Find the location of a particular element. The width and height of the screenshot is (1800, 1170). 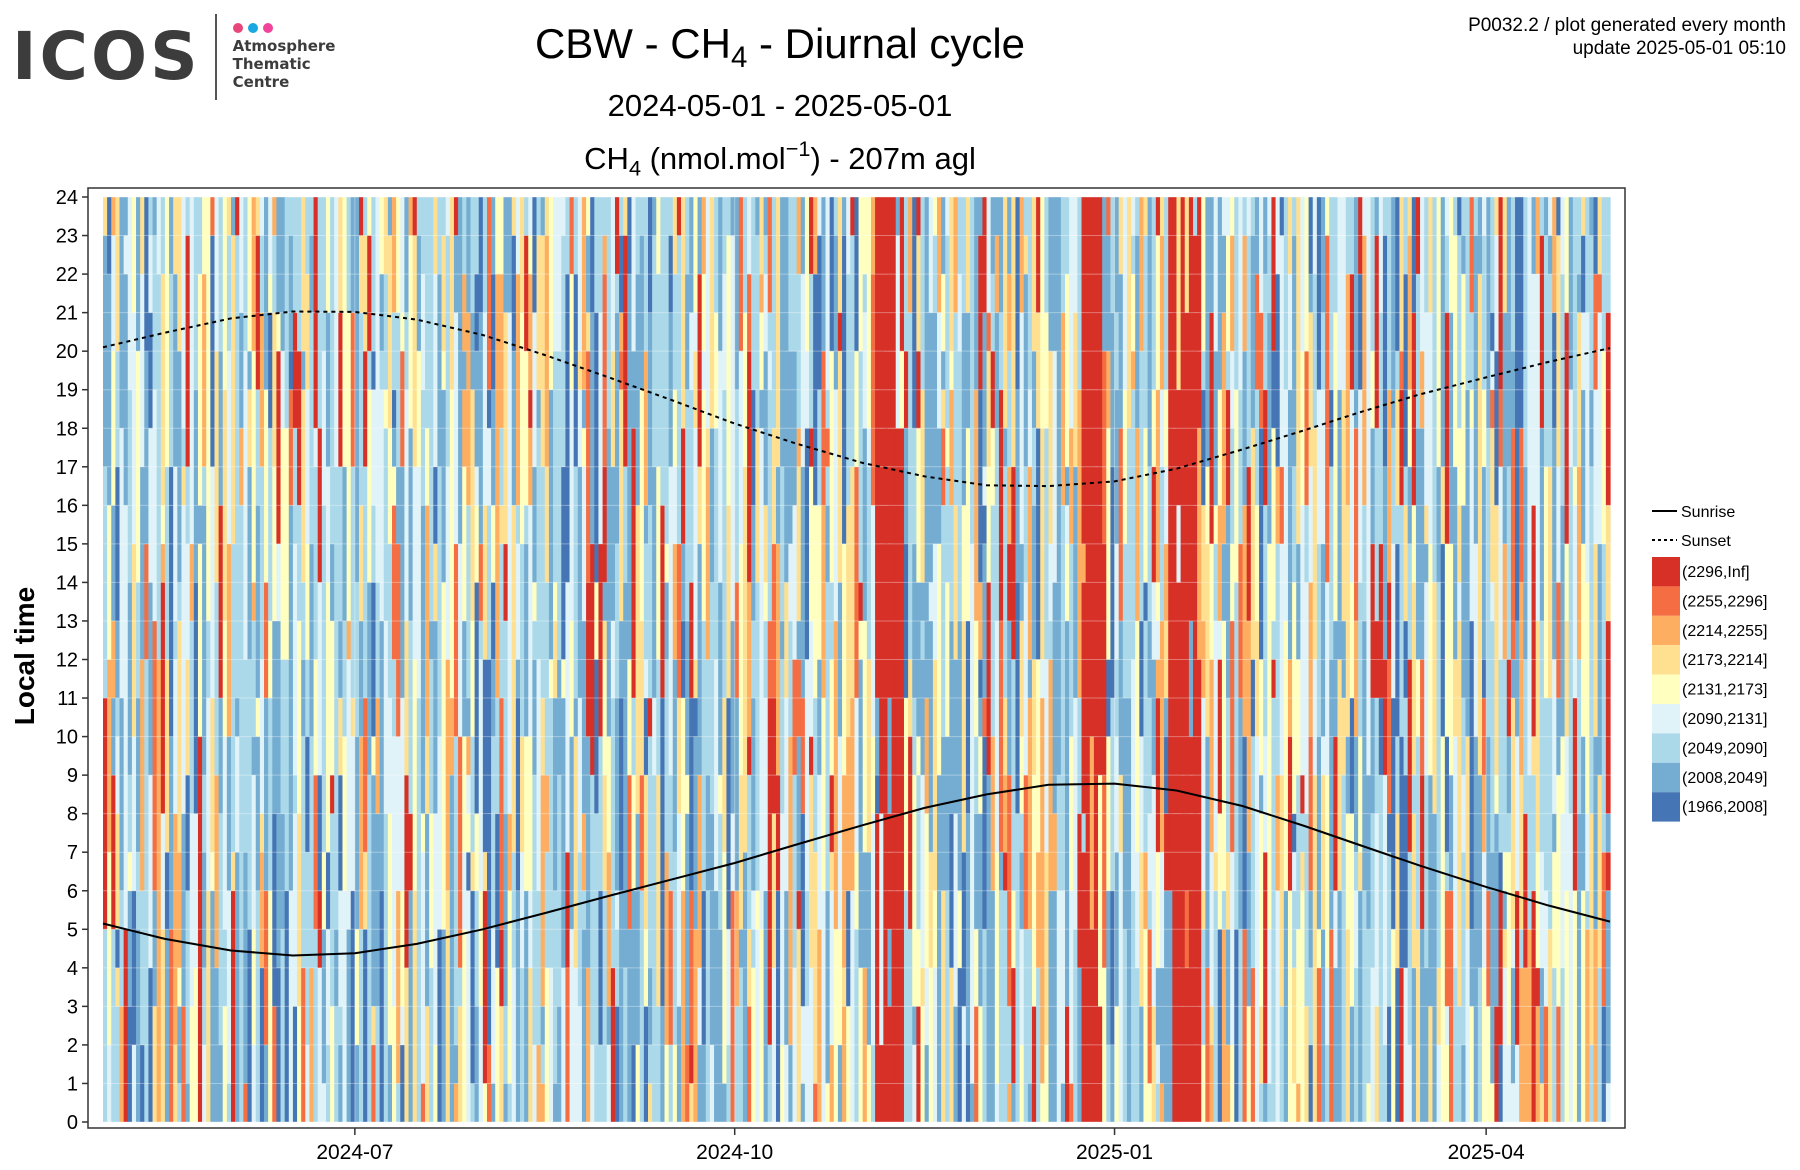

chart-subtitle: 2024-05-01 - 2025-05-01 is located at coordinates (780, 105).